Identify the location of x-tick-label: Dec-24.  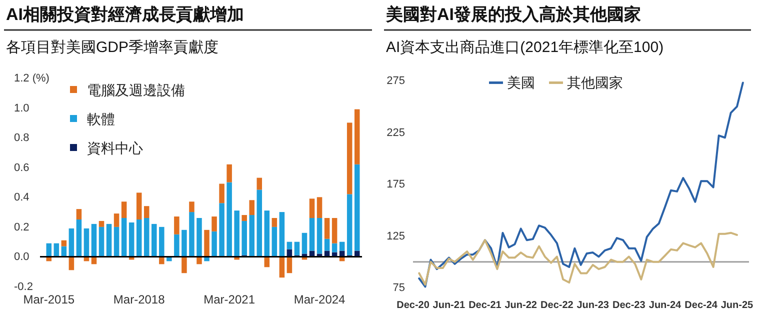
(701, 306).